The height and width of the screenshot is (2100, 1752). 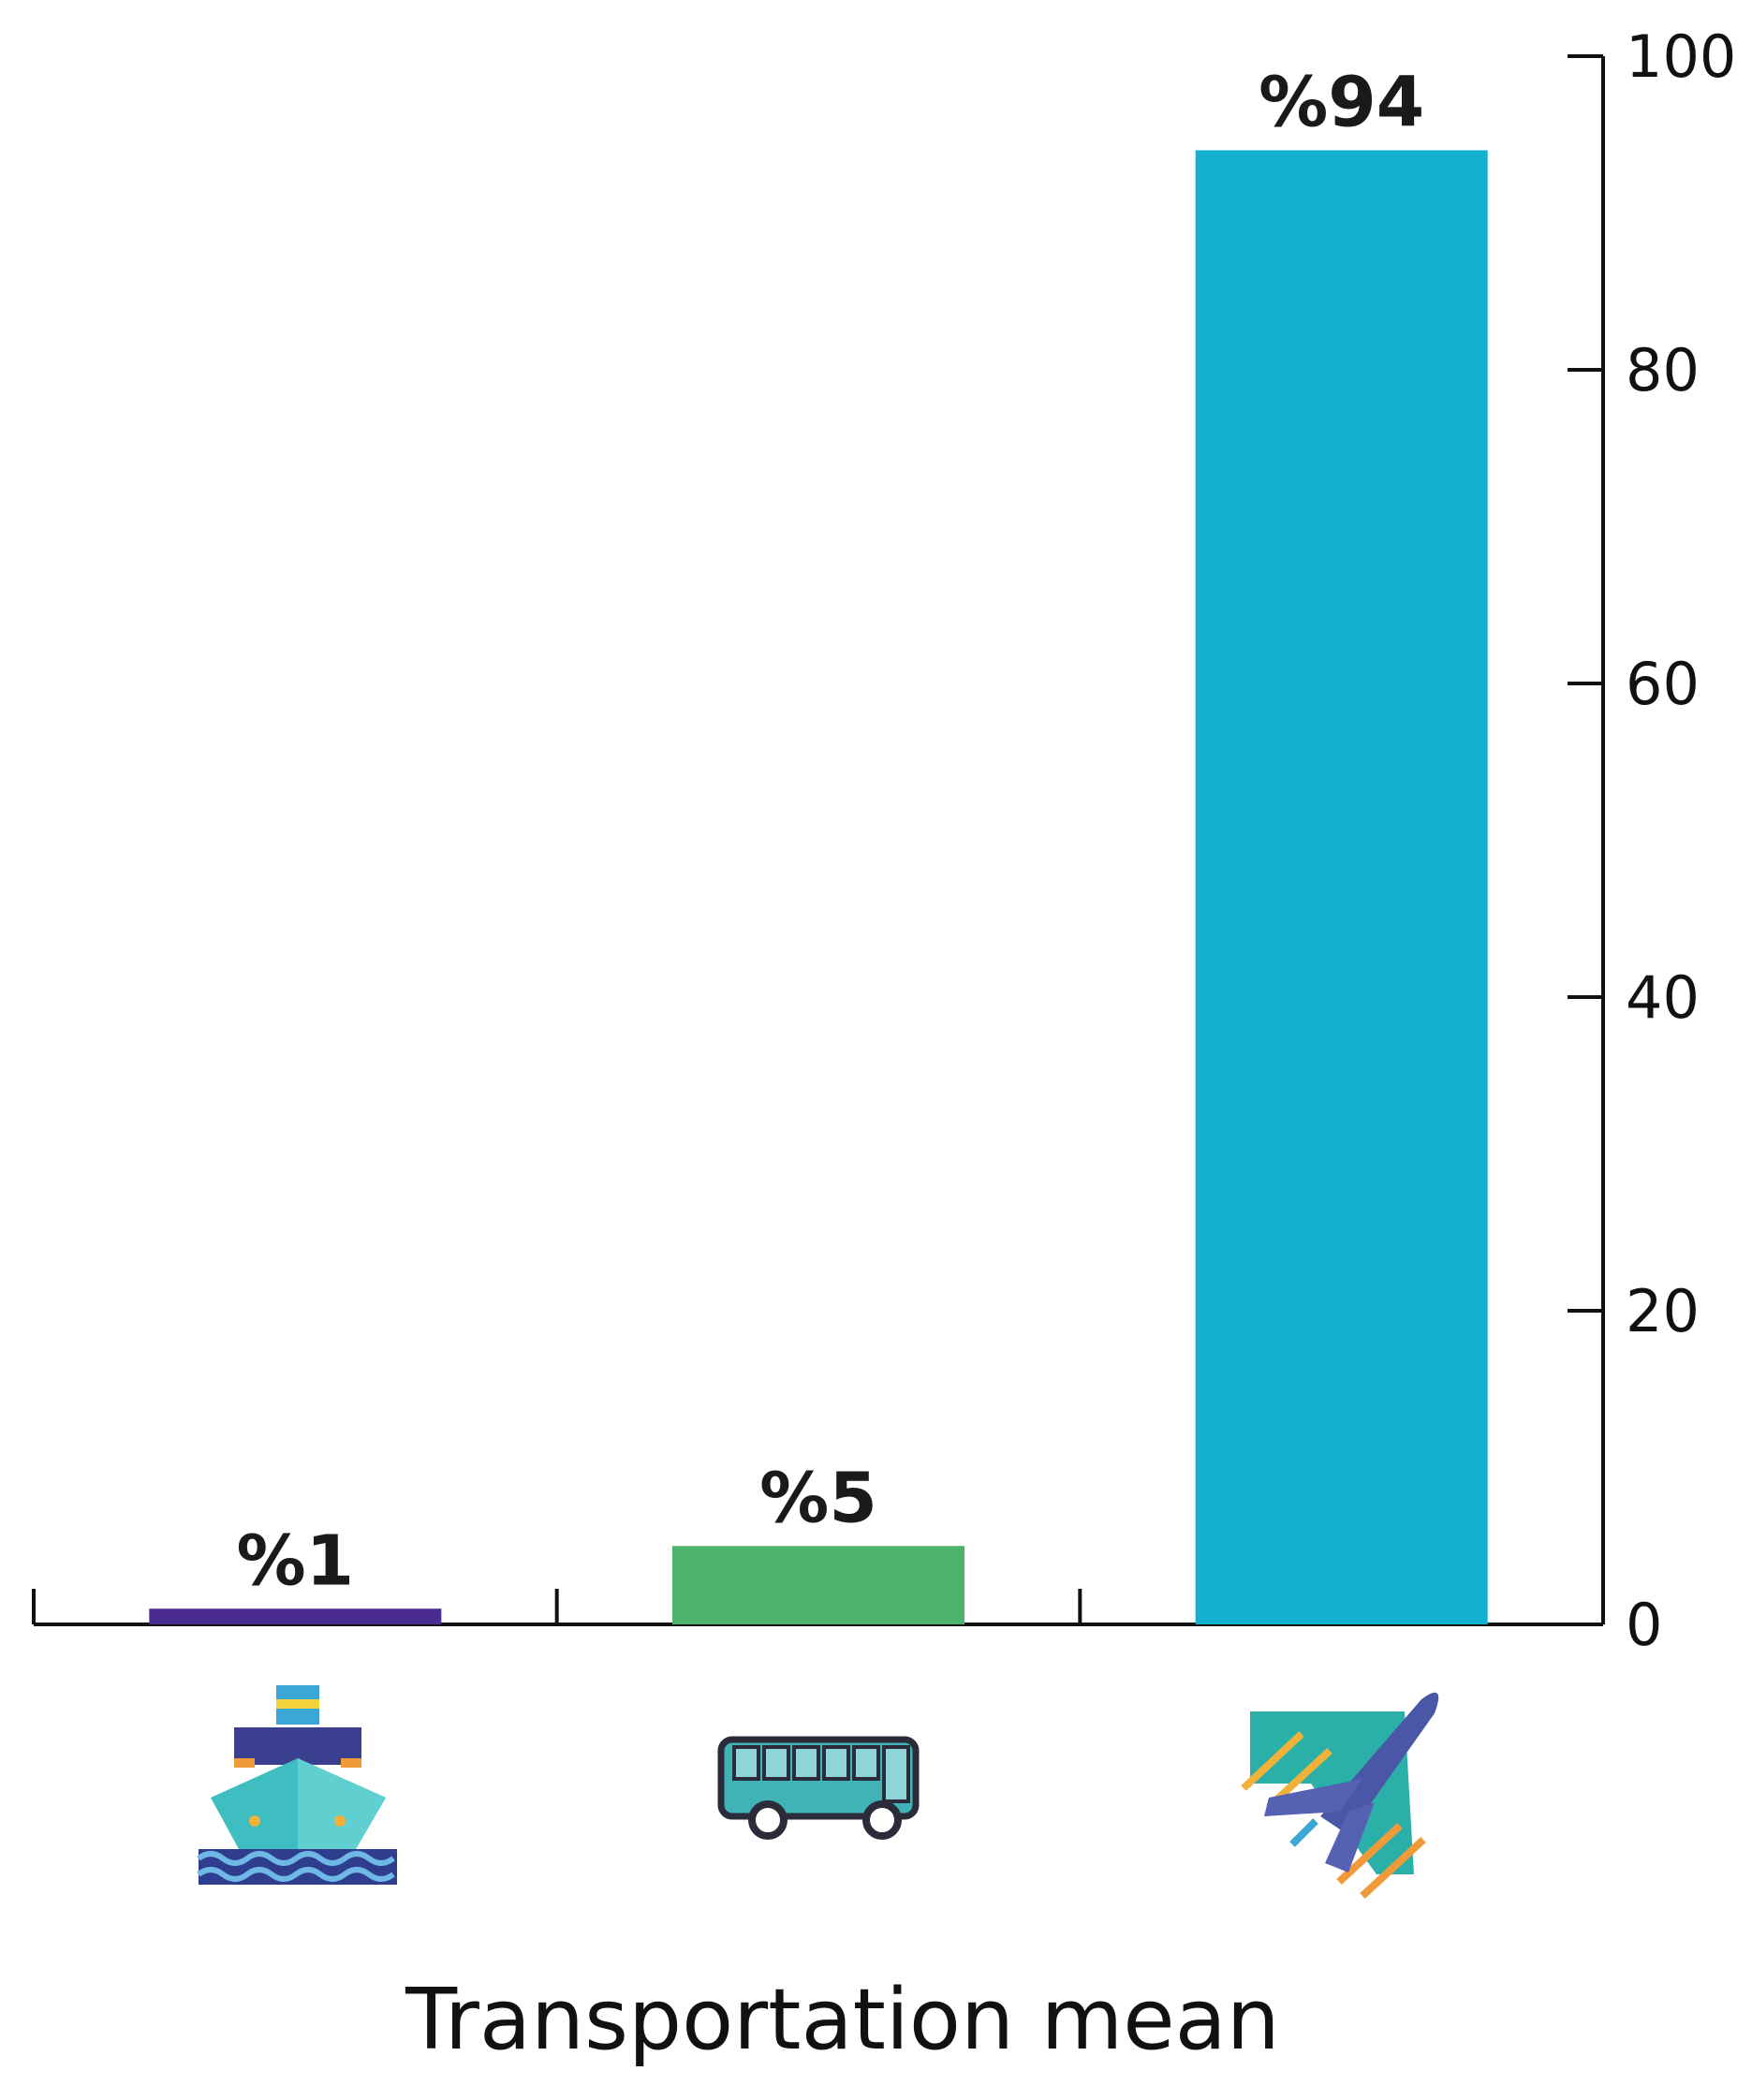 What do you see at coordinates (1663, 684) in the screenshot?
I see `y-tick-label: 60` at bounding box center [1663, 684].